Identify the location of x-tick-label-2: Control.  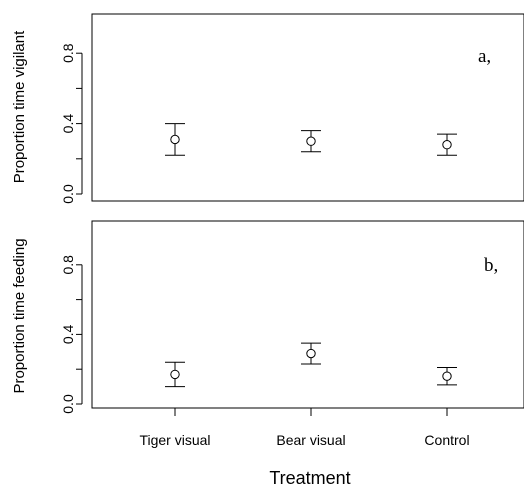
(446, 440).